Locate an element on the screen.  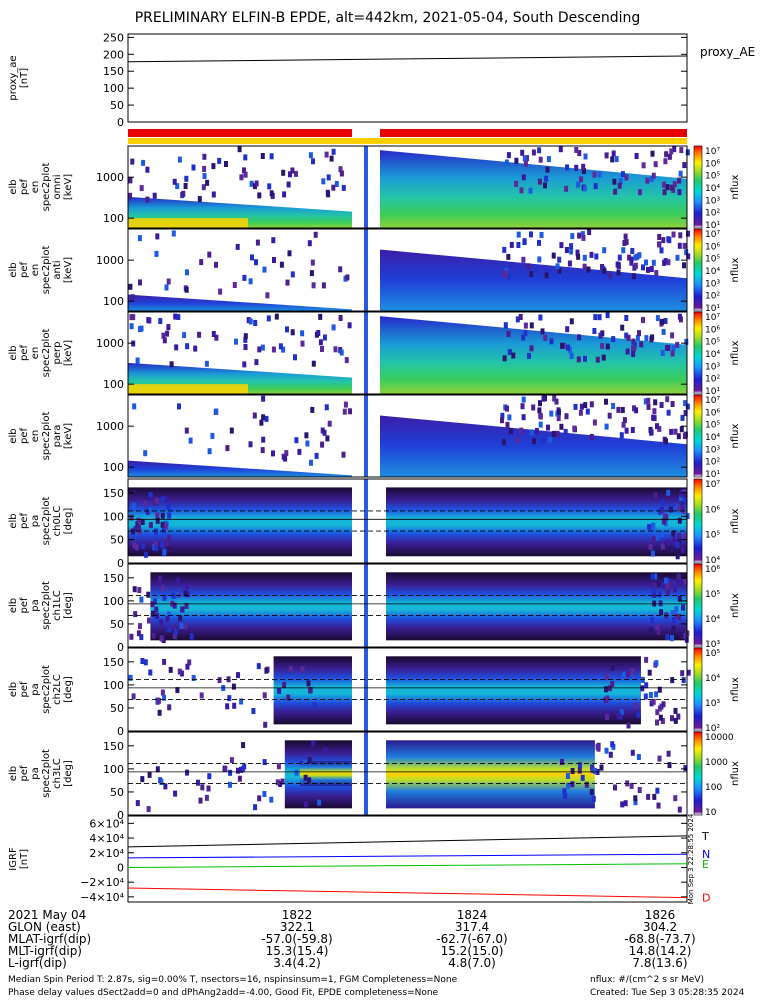
ephemeris-value: 15.2(15.0) is located at coordinates (472, 951).